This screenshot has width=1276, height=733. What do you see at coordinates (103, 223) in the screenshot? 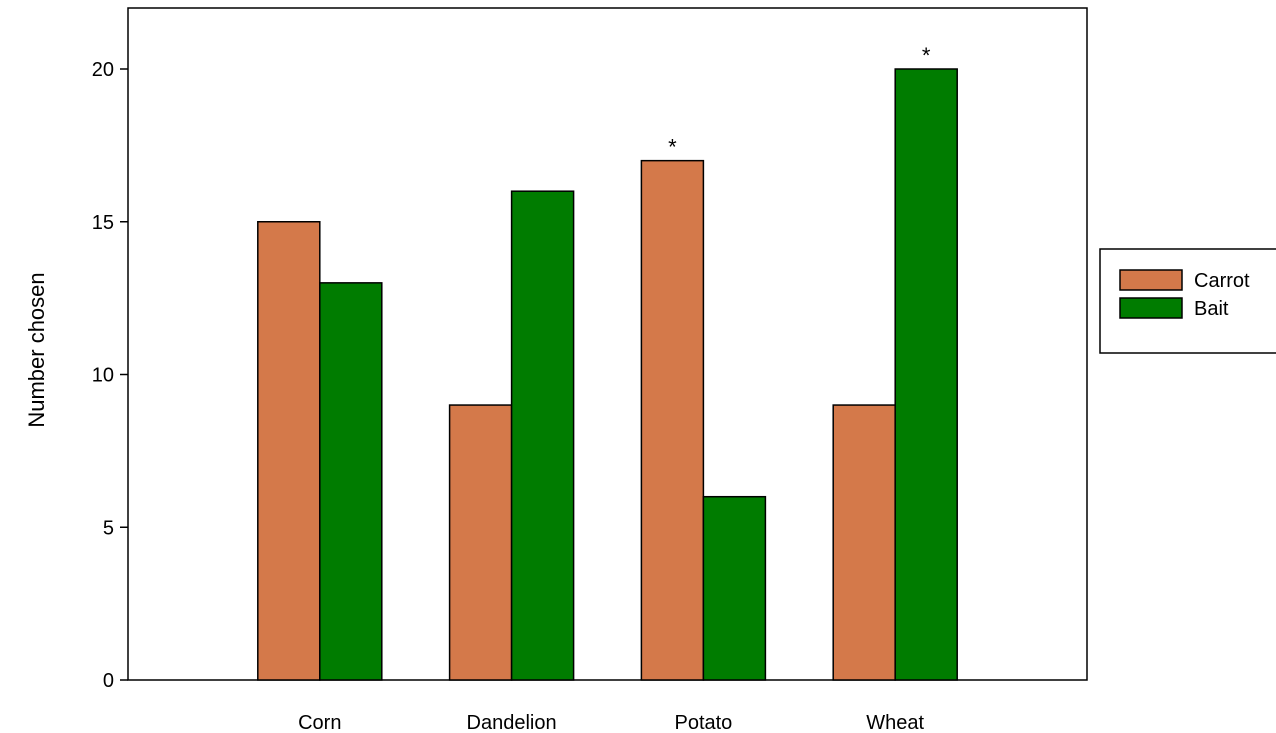
I see `y-tick-label-15: 15` at bounding box center [103, 223].